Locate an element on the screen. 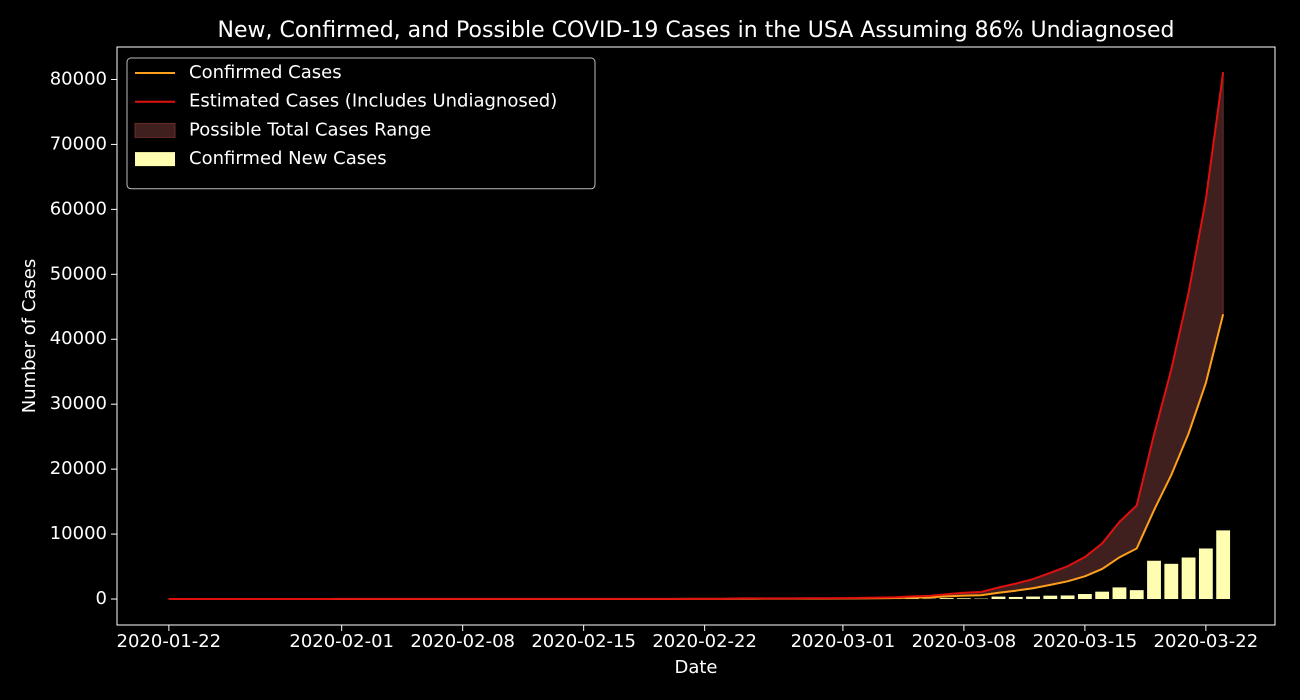  y-tick-label: 80000 is located at coordinates (78, 78).